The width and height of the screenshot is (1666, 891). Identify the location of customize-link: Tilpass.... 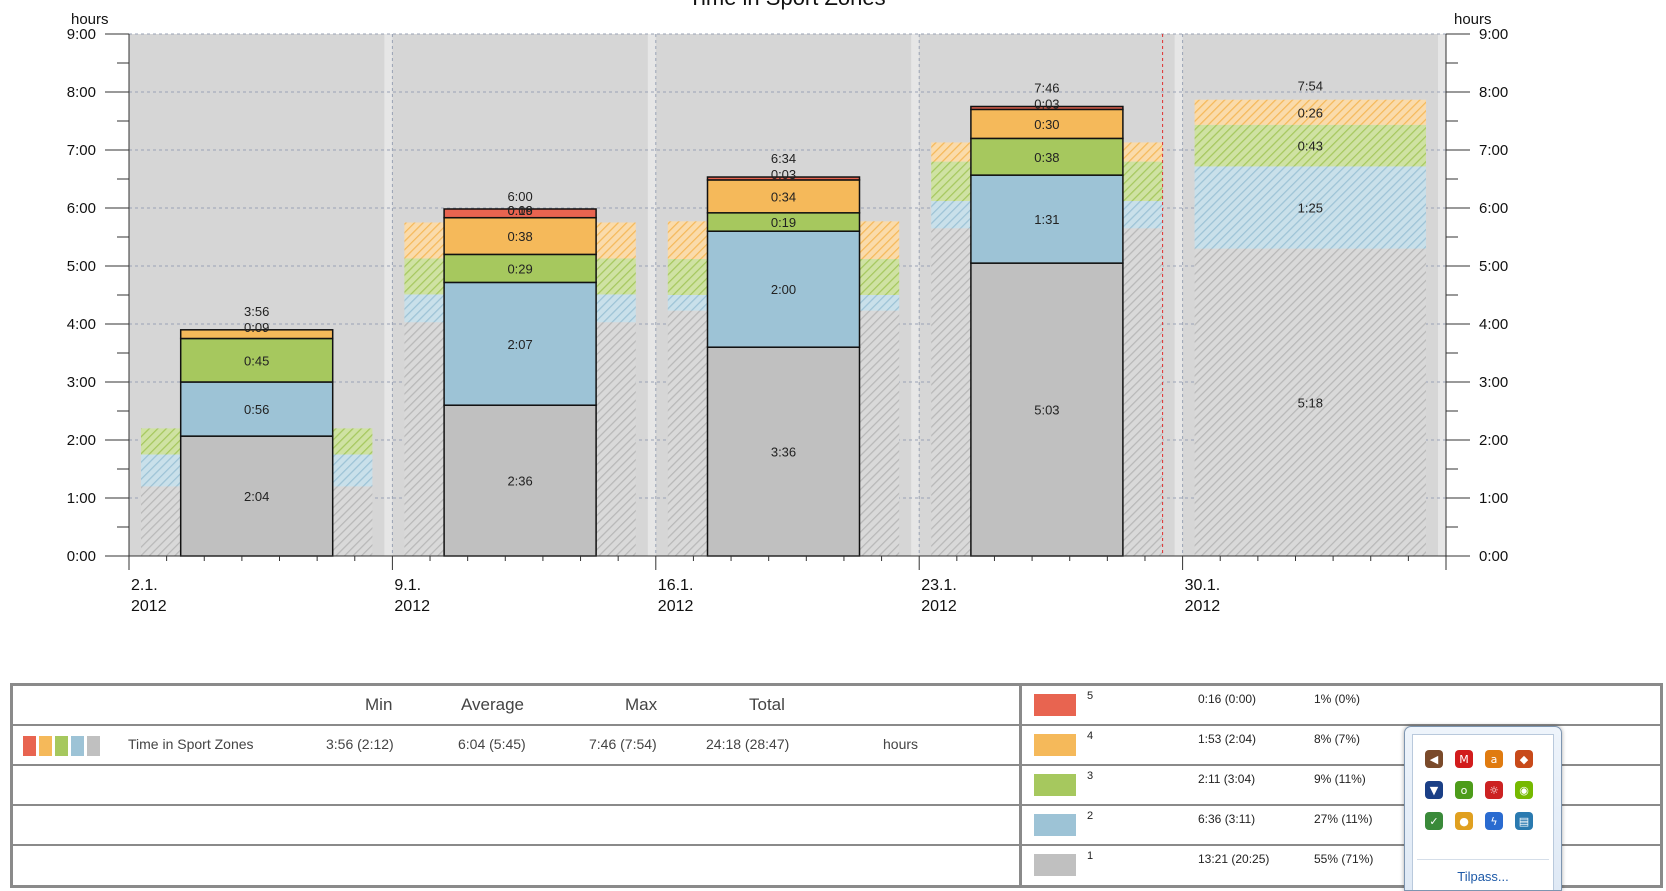
(1483, 876).